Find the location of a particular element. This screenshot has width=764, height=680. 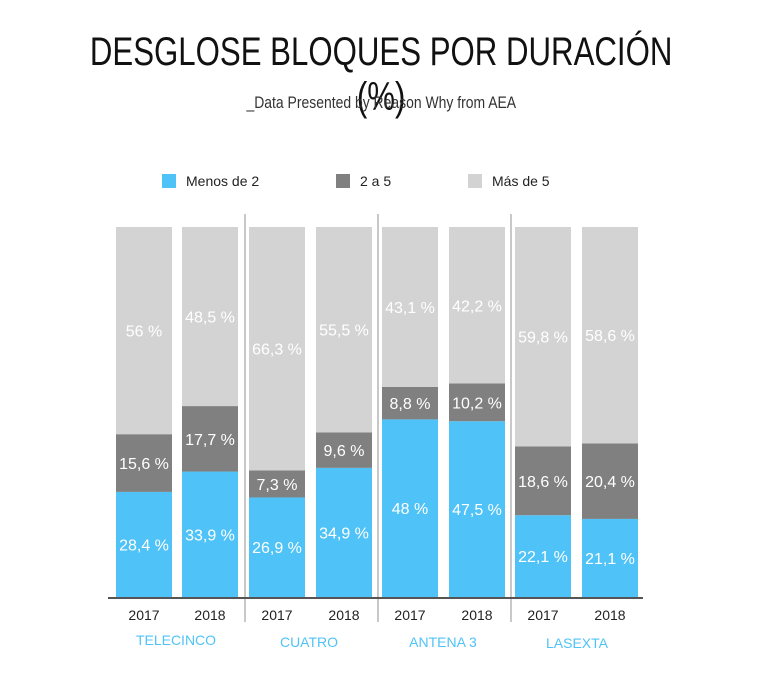

data-label: 9,6 % is located at coordinates (344, 451).